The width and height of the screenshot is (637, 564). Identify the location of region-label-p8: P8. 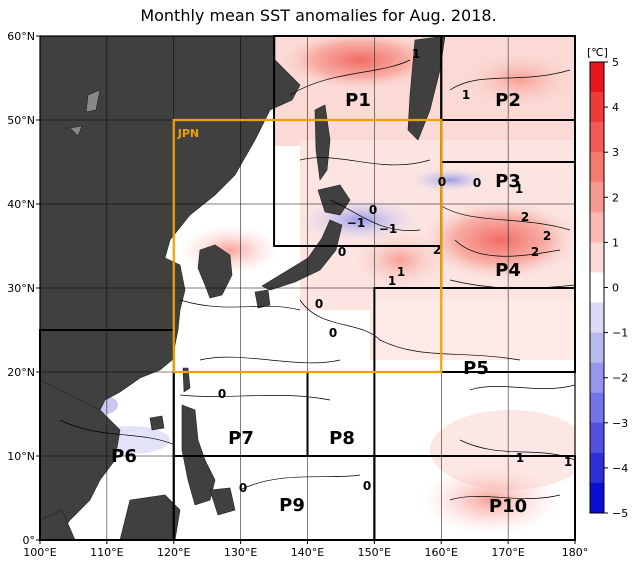
(342, 438).